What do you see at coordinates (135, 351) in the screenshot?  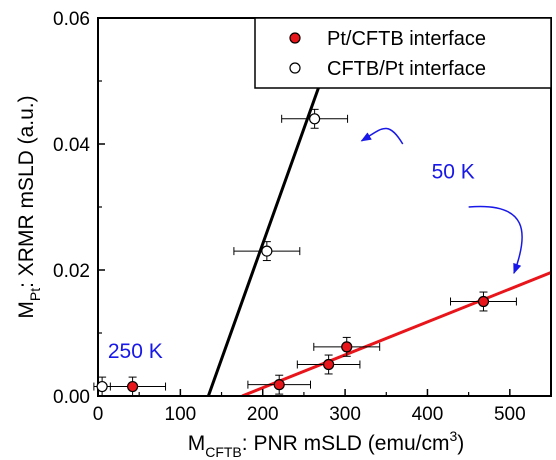 I see `annotation-label: 250 K` at bounding box center [135, 351].